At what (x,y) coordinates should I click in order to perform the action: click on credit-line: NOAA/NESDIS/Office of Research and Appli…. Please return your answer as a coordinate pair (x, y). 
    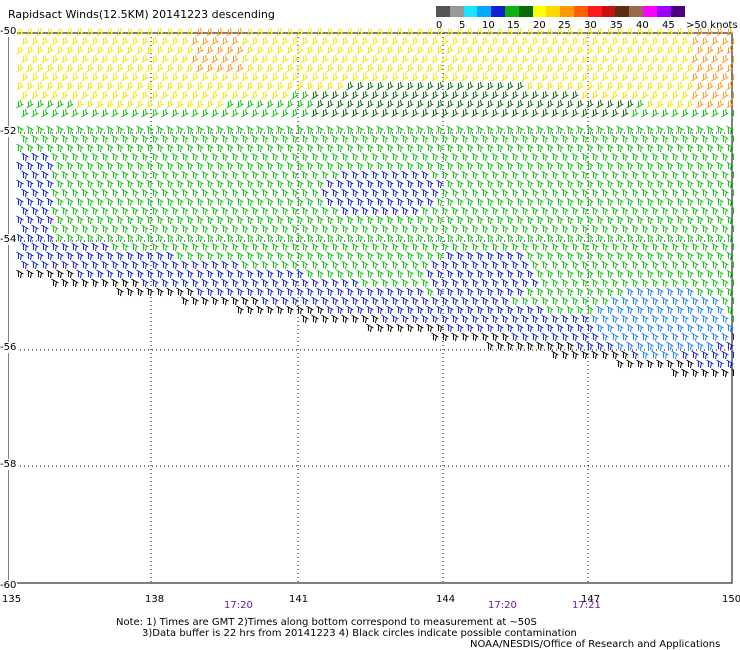
    Looking at the image, I should click on (595, 644).